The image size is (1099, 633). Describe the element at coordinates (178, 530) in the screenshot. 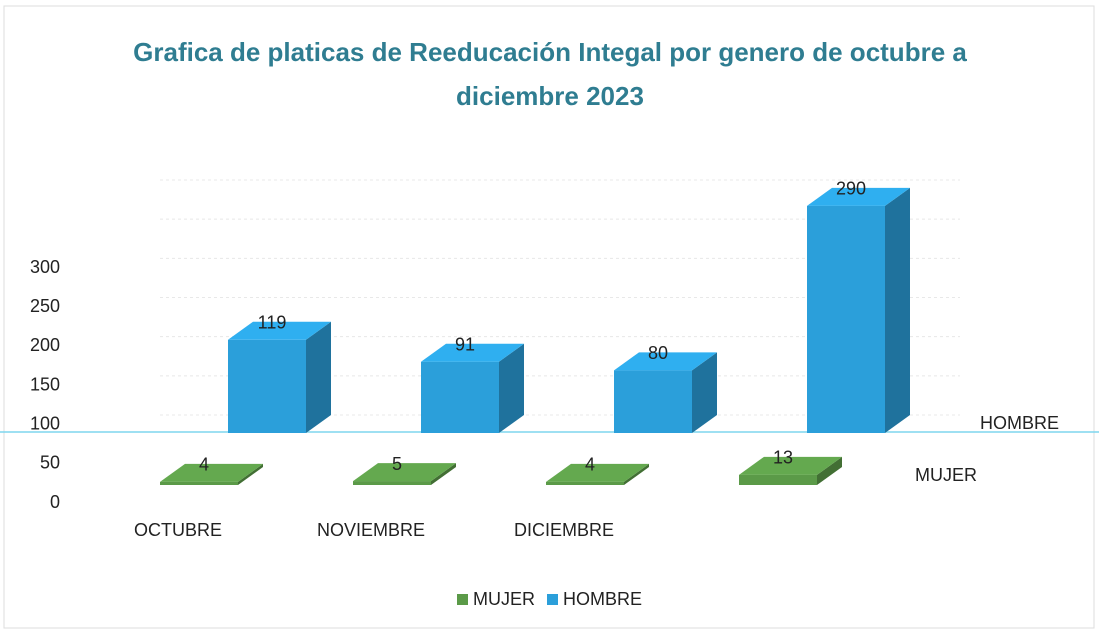

I see `x-tick-label: OCTUBRE` at that location.